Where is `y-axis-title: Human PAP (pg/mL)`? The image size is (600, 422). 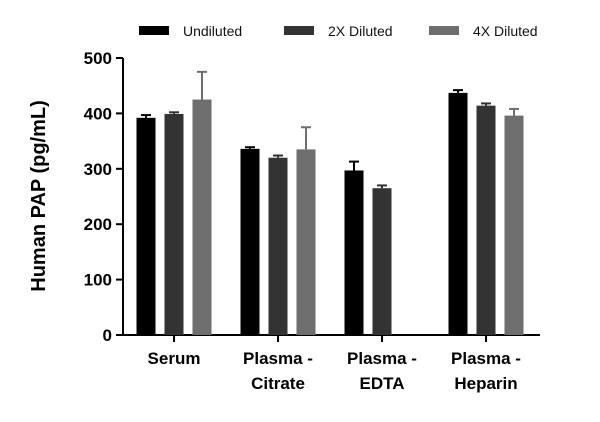
y-axis-title: Human PAP (pg/mL) is located at coordinates (39, 195).